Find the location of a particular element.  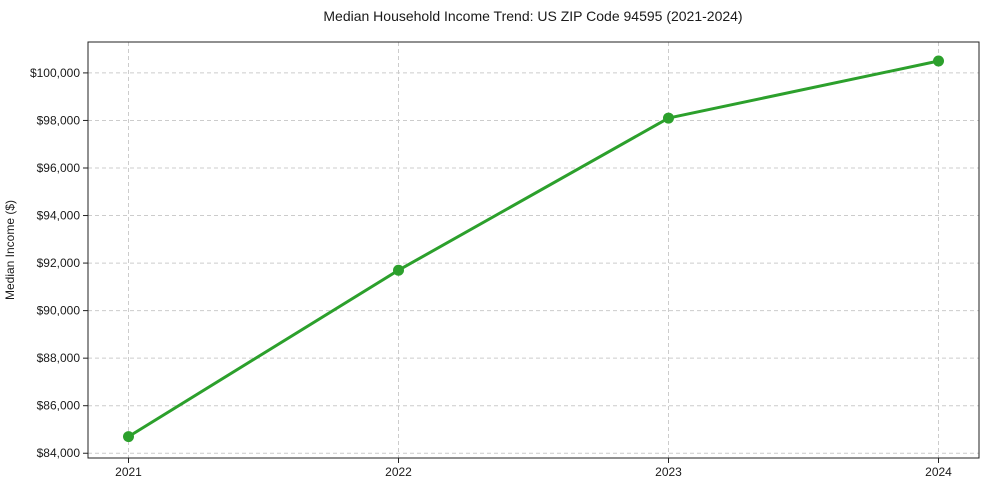

y-tick-label: $100,000 is located at coordinates (55, 73).